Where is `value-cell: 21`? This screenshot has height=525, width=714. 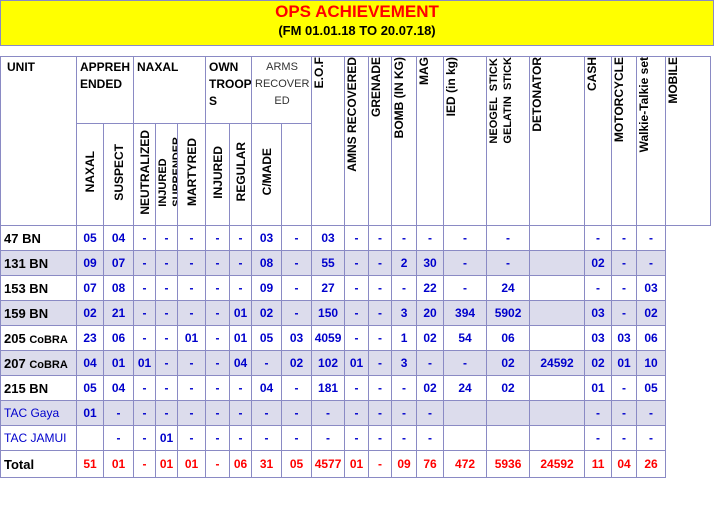 value-cell: 21 is located at coordinates (118, 313).